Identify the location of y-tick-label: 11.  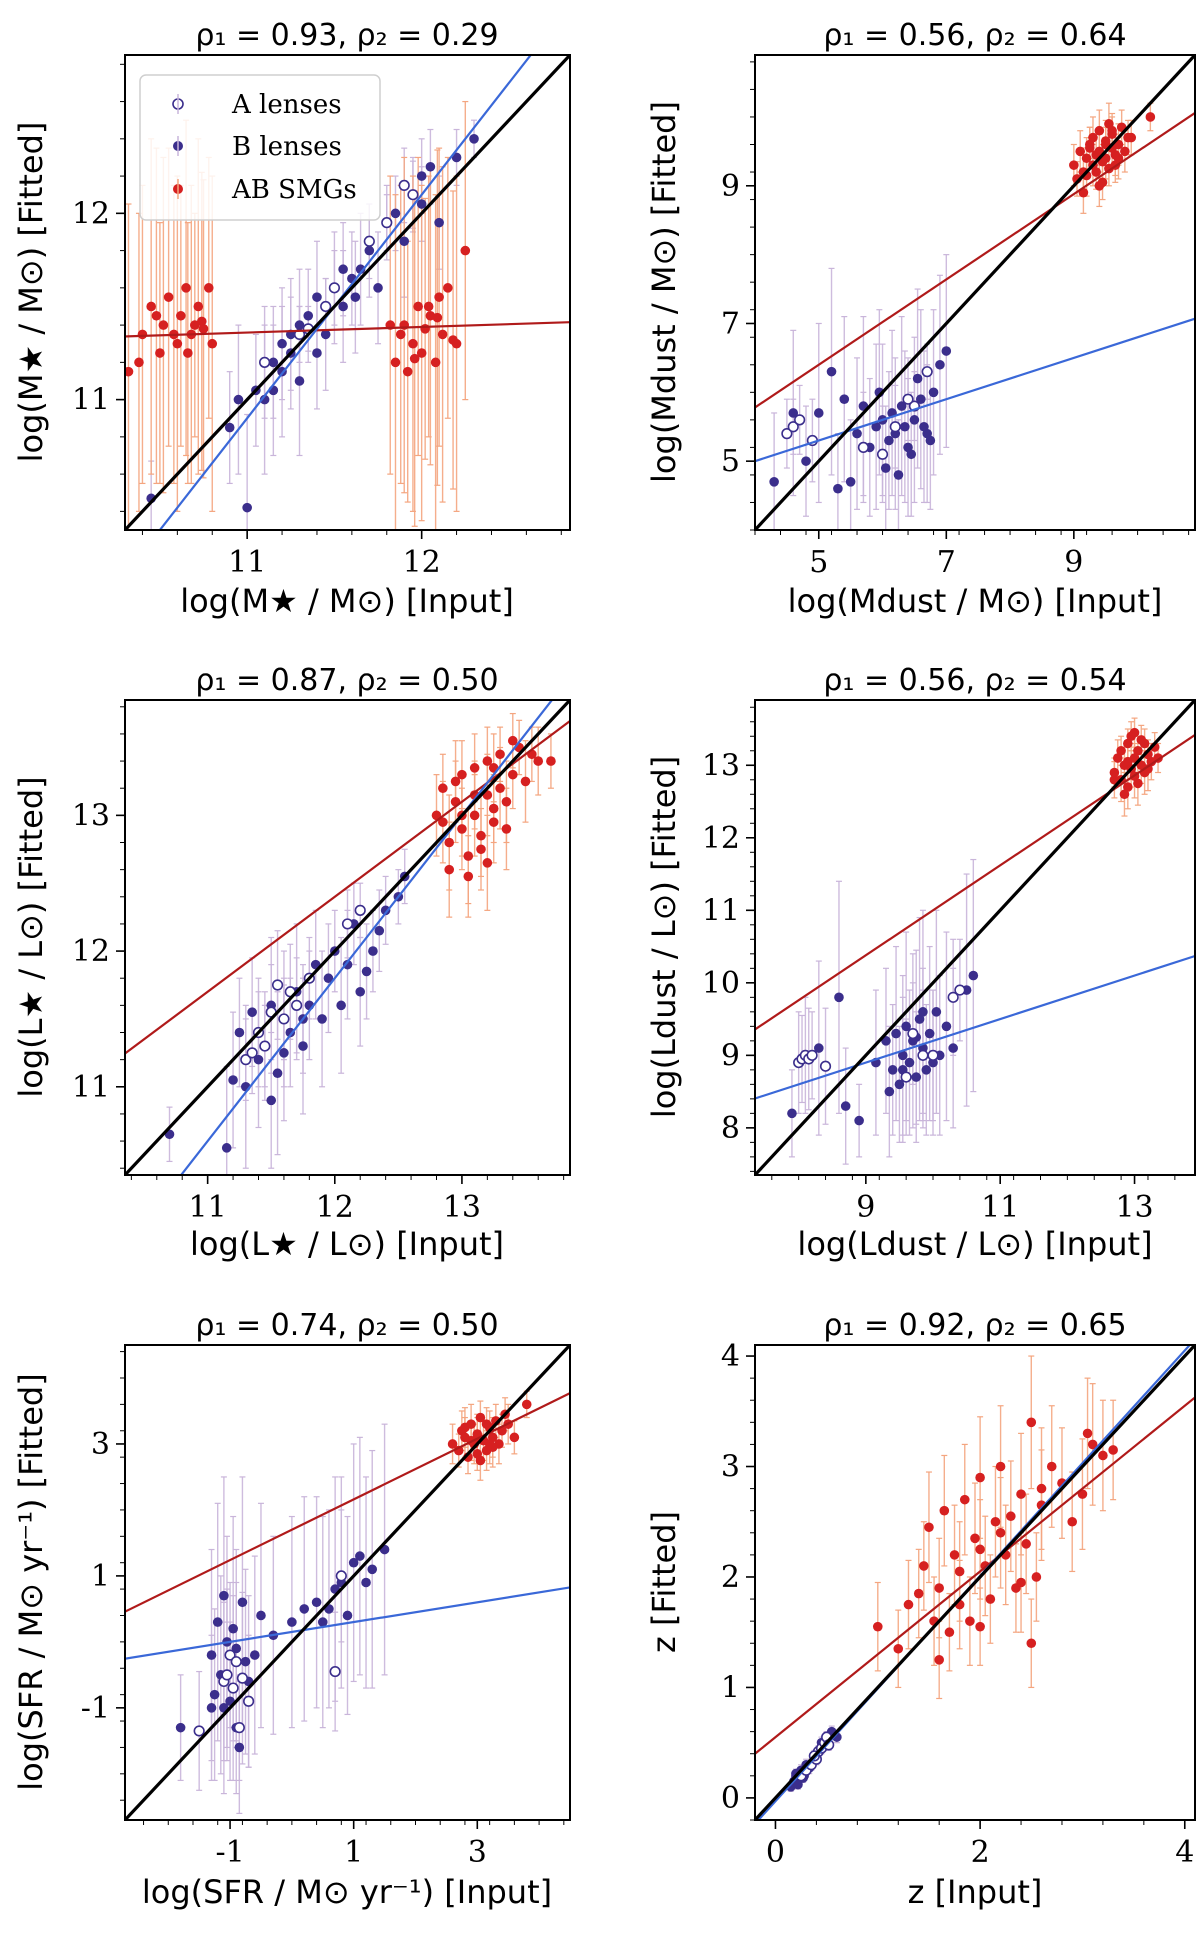
(91, 1087).